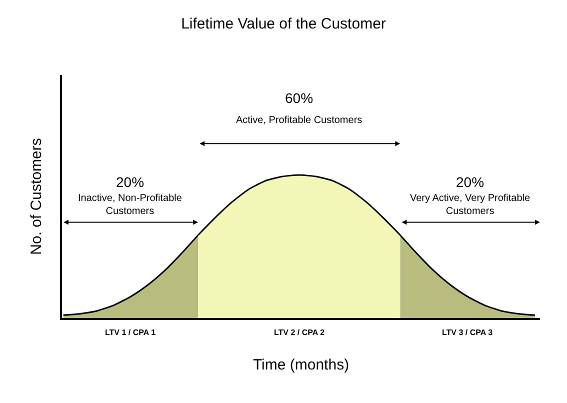 This screenshot has height=403, width=567. I want to click on text: 60%, so click(299, 98).